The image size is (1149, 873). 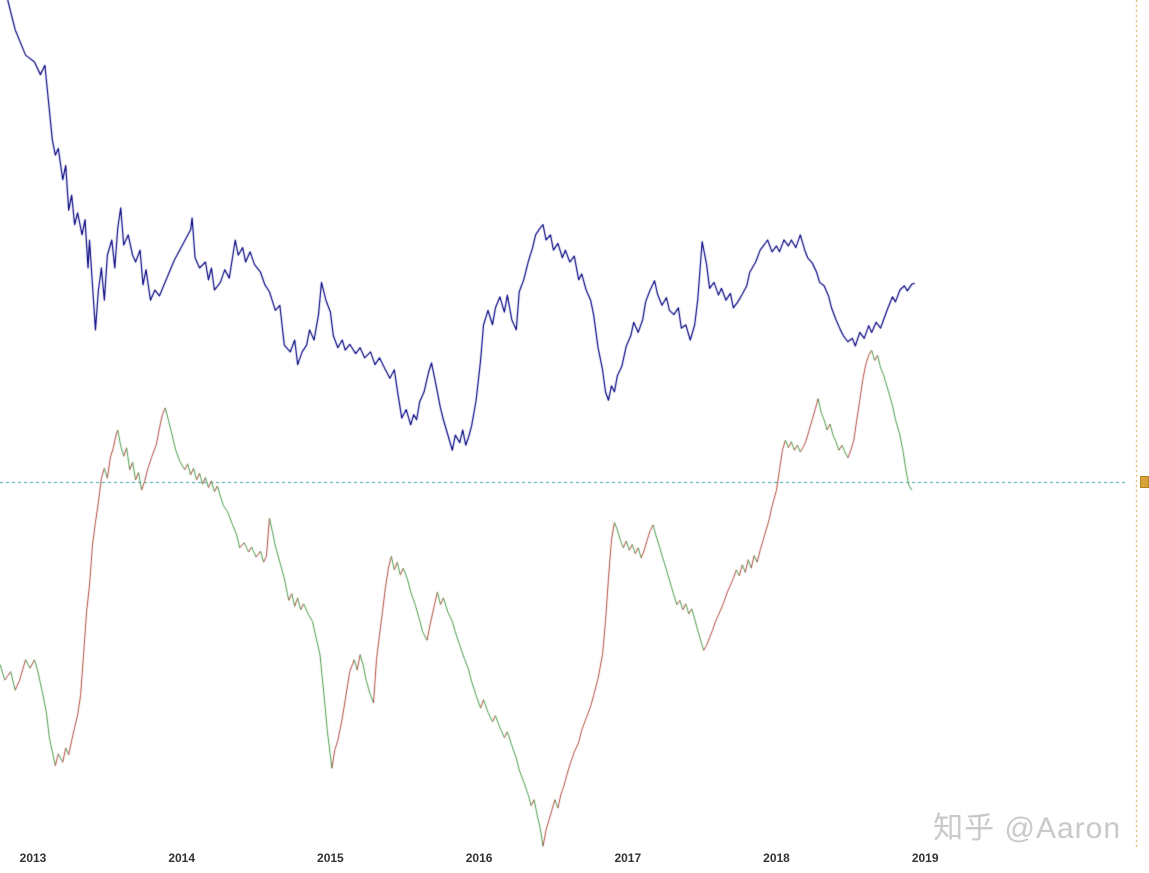 I want to click on x-axis-label: 2017, so click(x=628, y=858).